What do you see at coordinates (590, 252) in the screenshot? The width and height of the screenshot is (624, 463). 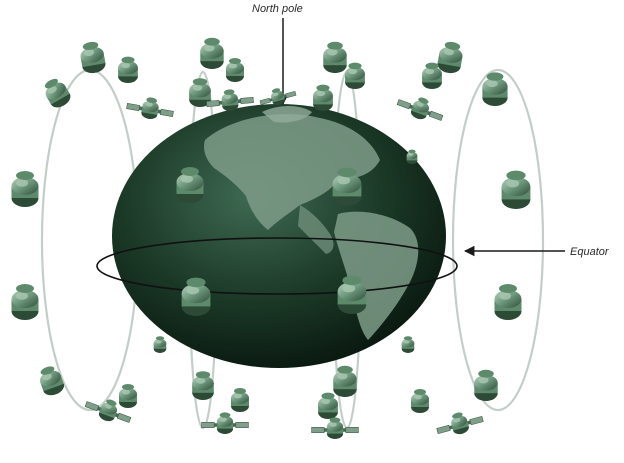 I see `equator-label: Equator` at bounding box center [590, 252].